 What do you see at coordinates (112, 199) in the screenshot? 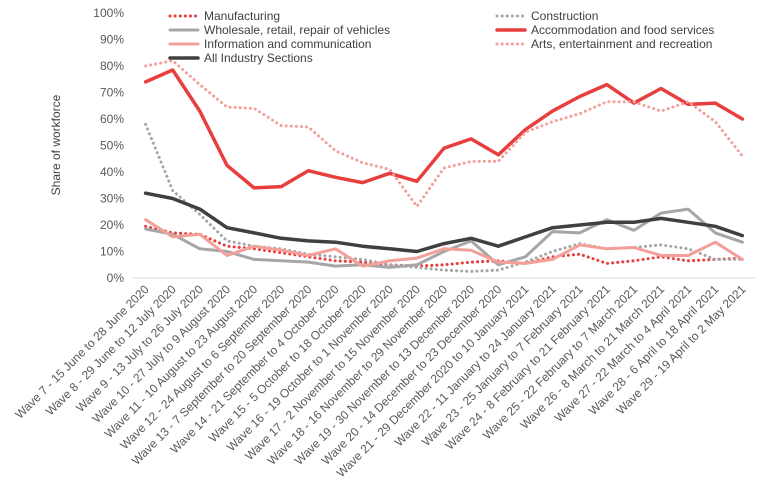
I see `y-tick-label: 30%` at bounding box center [112, 199].